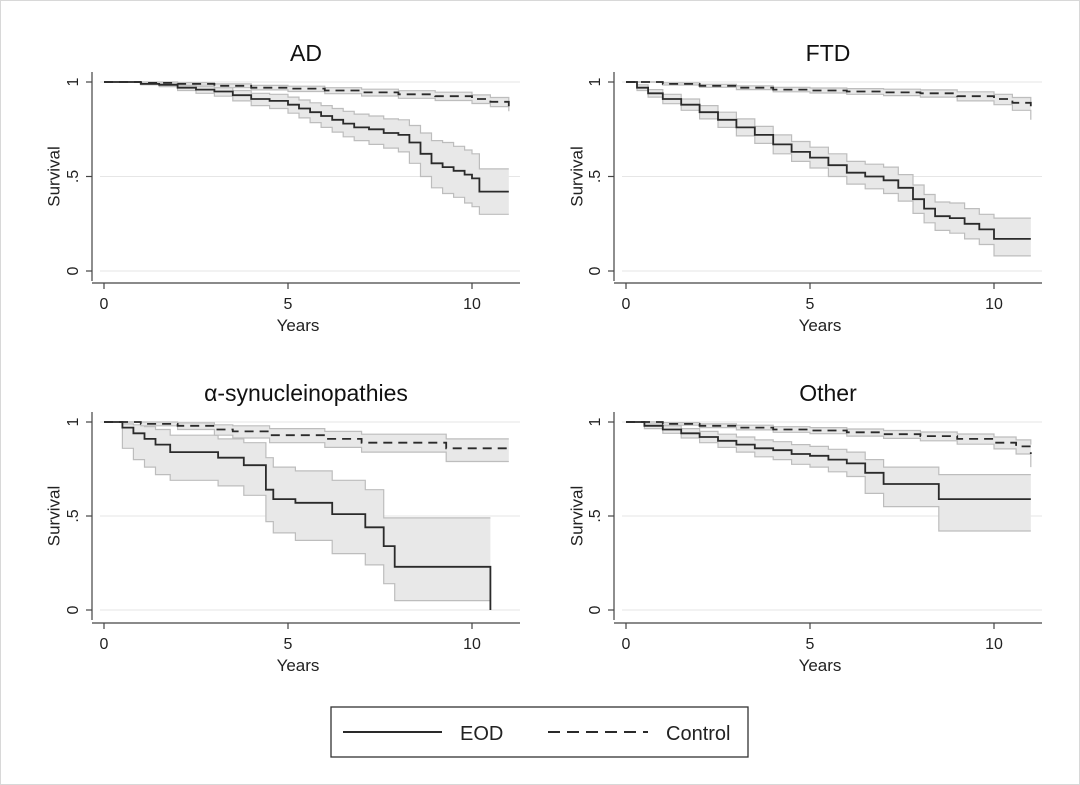  I want to click on legend: EOD Control, so click(539, 732).